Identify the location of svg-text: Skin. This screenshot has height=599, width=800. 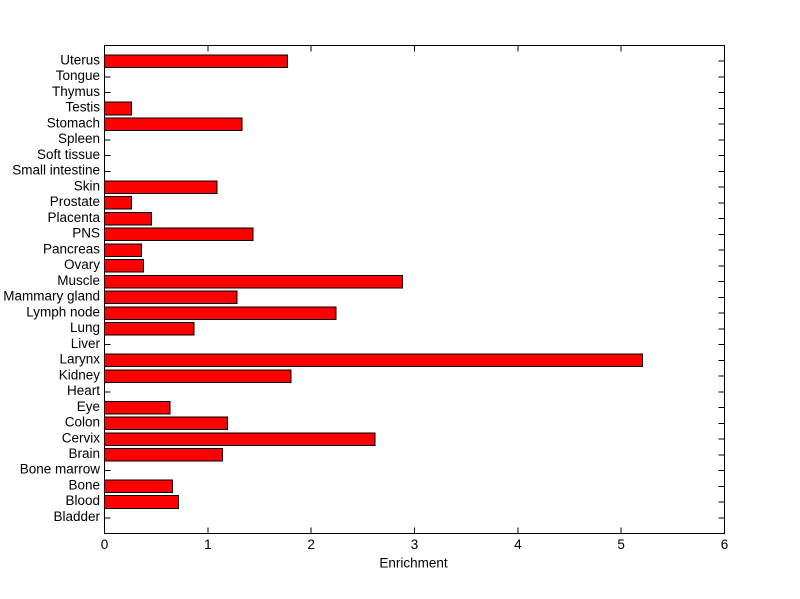
(87, 185).